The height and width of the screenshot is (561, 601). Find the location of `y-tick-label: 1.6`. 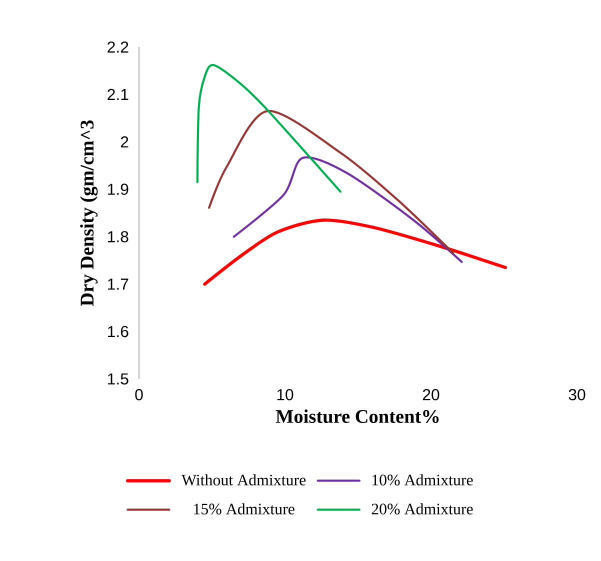

y-tick-label: 1.6 is located at coordinates (118, 332).